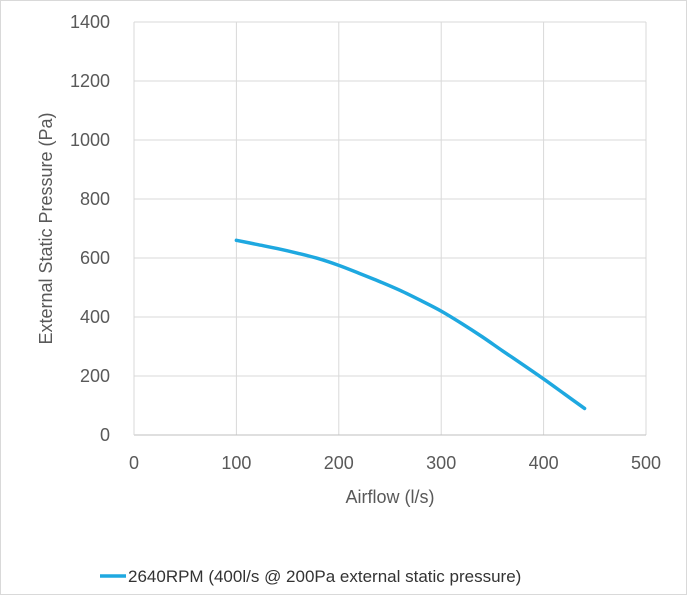  I want to click on y-tick-label: 0, so click(105, 435).